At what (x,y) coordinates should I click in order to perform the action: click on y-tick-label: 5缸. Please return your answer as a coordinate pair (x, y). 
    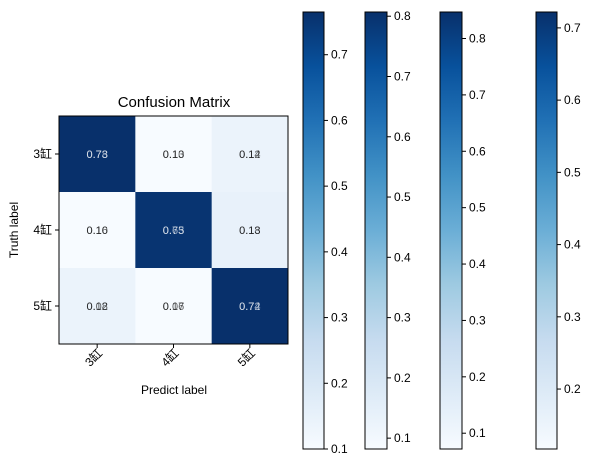
    Looking at the image, I should click on (42, 305).